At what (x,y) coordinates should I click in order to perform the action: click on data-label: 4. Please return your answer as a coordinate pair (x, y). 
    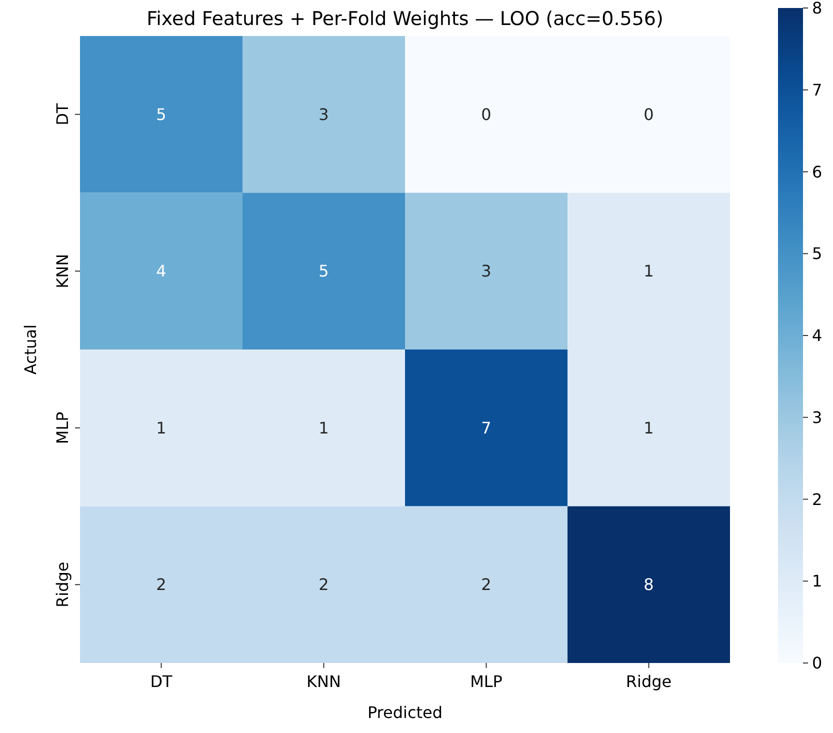
    Looking at the image, I should click on (161, 271).